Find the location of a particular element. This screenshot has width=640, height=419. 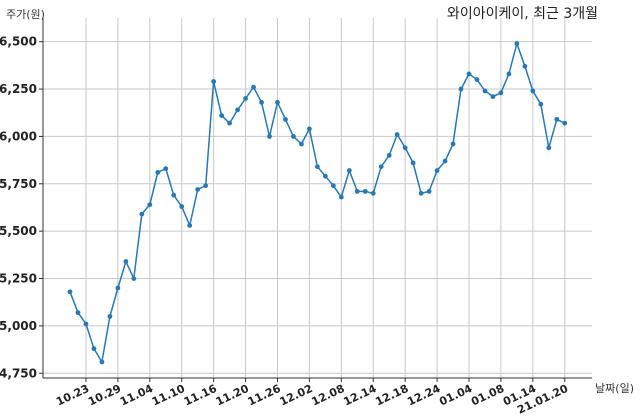

y-tick-label: 4,750 is located at coordinates (18, 373).